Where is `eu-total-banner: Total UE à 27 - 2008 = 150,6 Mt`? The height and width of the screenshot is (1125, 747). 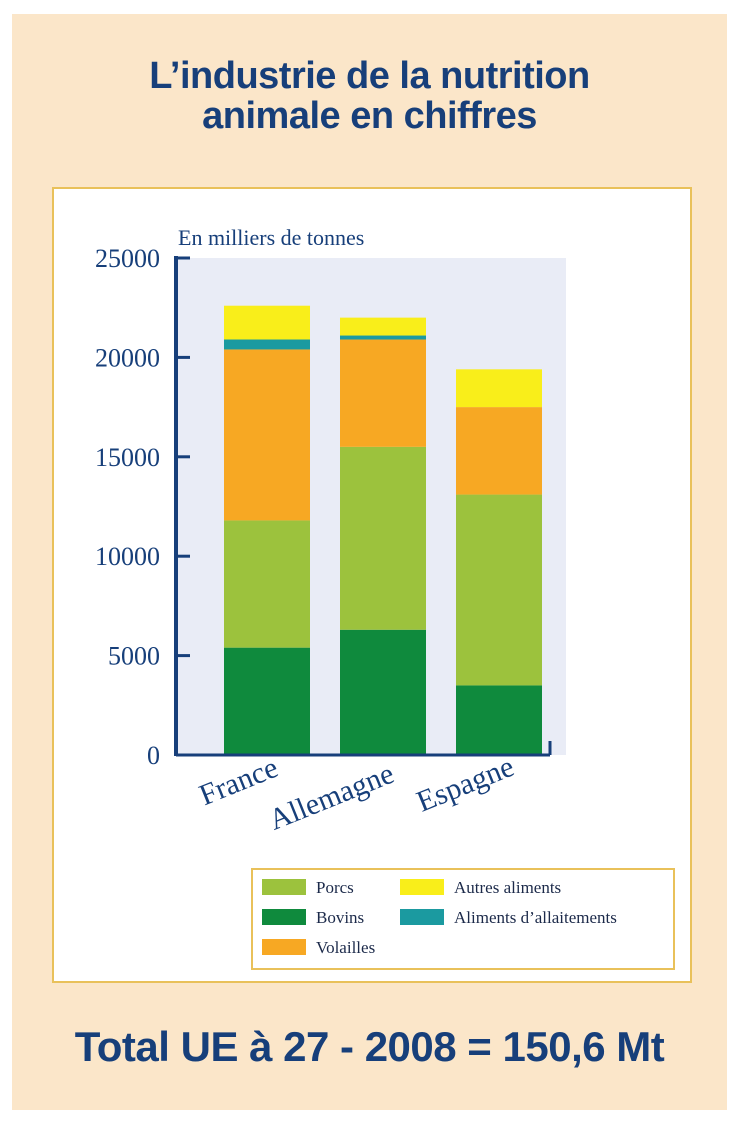
eu-total-banner: Total UE à 27 - 2008 = 150,6 Mt is located at coordinates (369, 1046).